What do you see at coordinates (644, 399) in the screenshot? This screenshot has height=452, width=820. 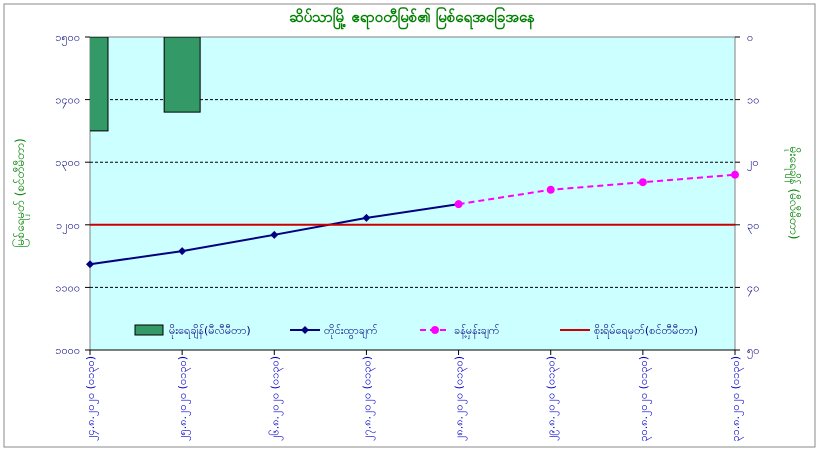 I see `x-tick-label: ၃၀.၈.၂၀၂၀ (၀၁၃၀)` at bounding box center [644, 399].